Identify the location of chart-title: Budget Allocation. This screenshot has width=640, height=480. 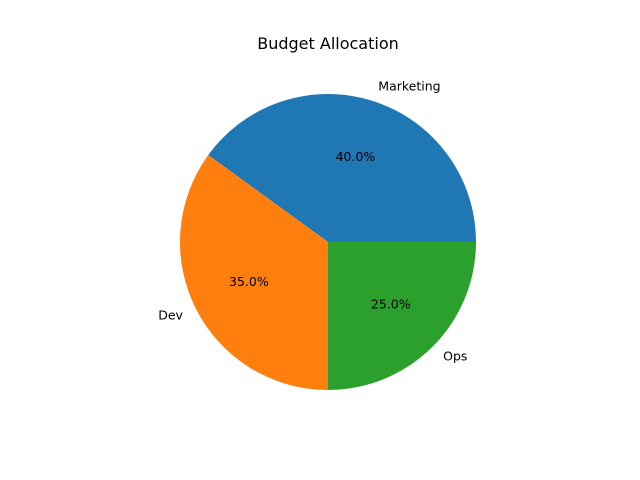
(328, 43).